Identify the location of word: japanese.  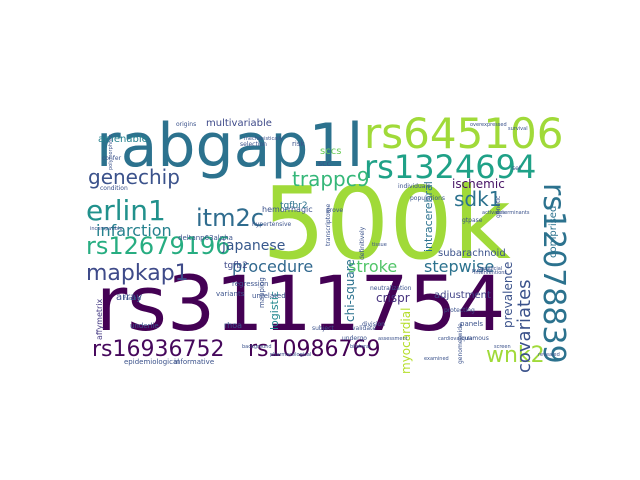
(253, 246).